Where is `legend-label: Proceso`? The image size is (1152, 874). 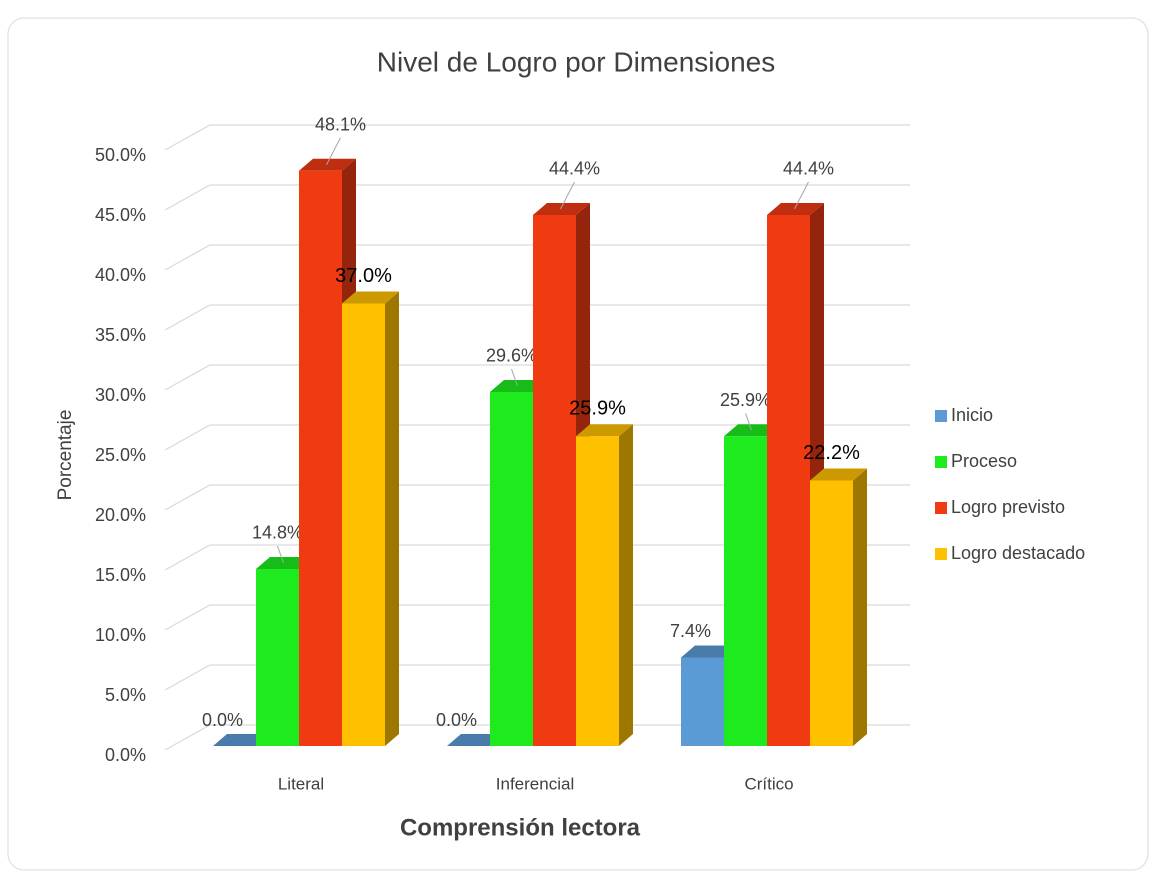
legend-label: Proceso is located at coordinates (984, 461).